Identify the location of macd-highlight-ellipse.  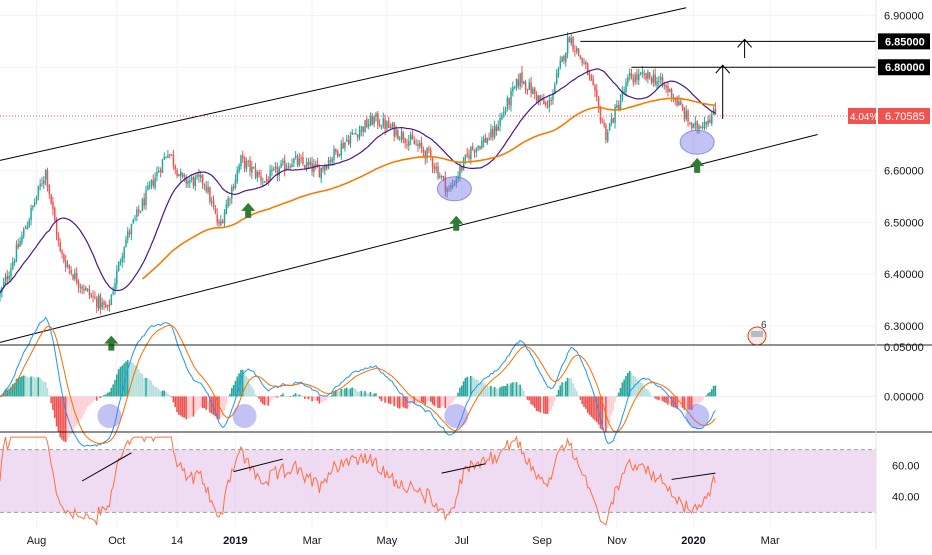
(109, 416).